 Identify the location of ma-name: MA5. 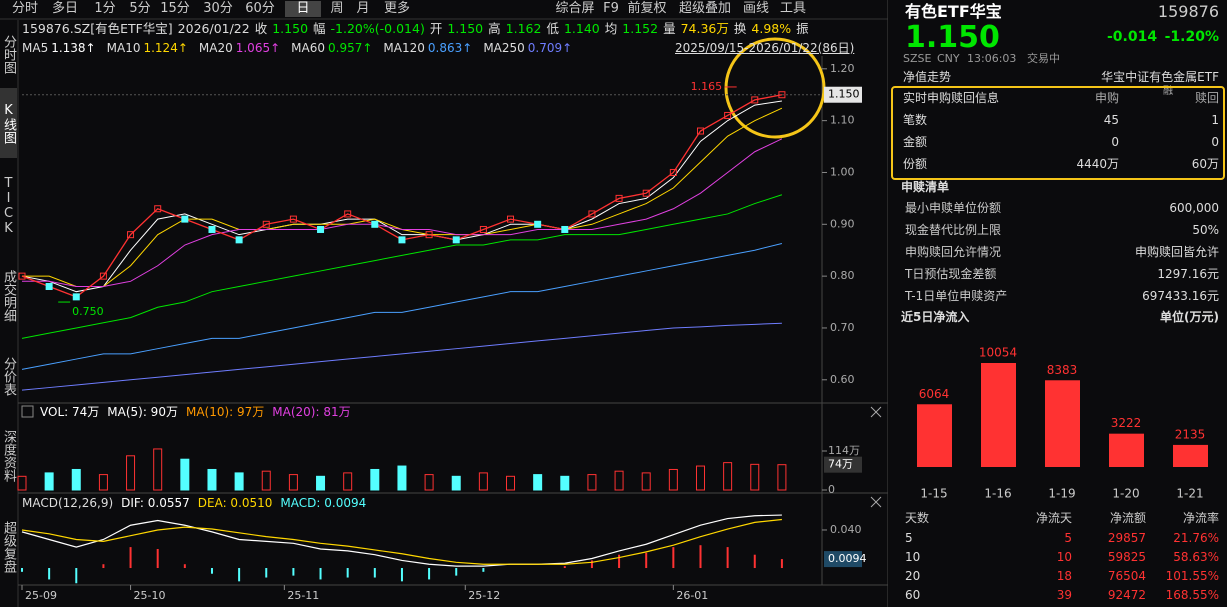
(35, 48).